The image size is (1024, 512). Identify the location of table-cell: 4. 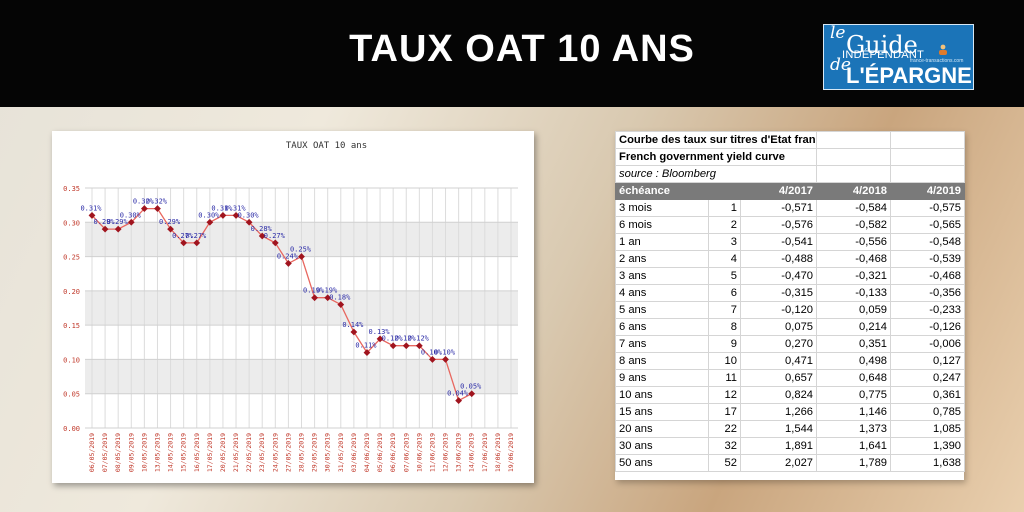
(724, 259).